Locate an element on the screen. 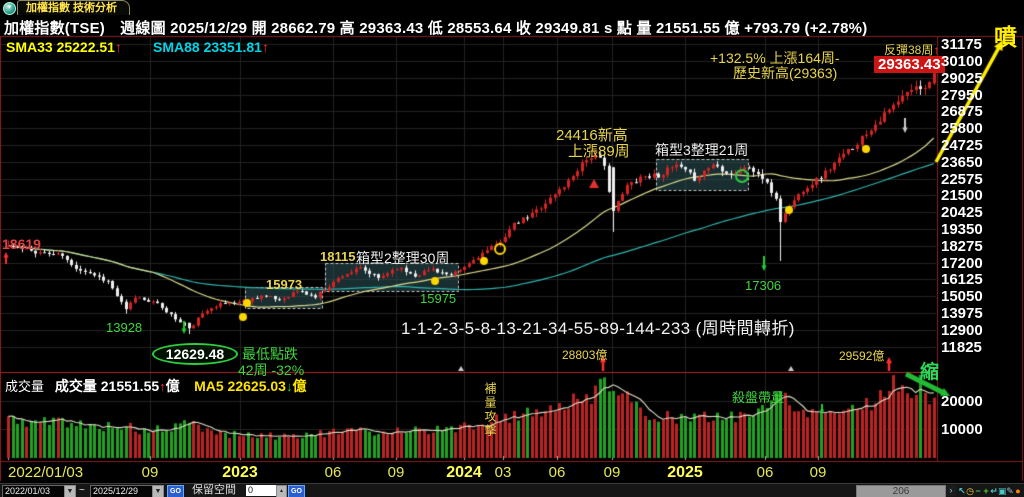 This screenshot has width=1024, height=497. price-axis-label: 10000 is located at coordinates (962, 429).